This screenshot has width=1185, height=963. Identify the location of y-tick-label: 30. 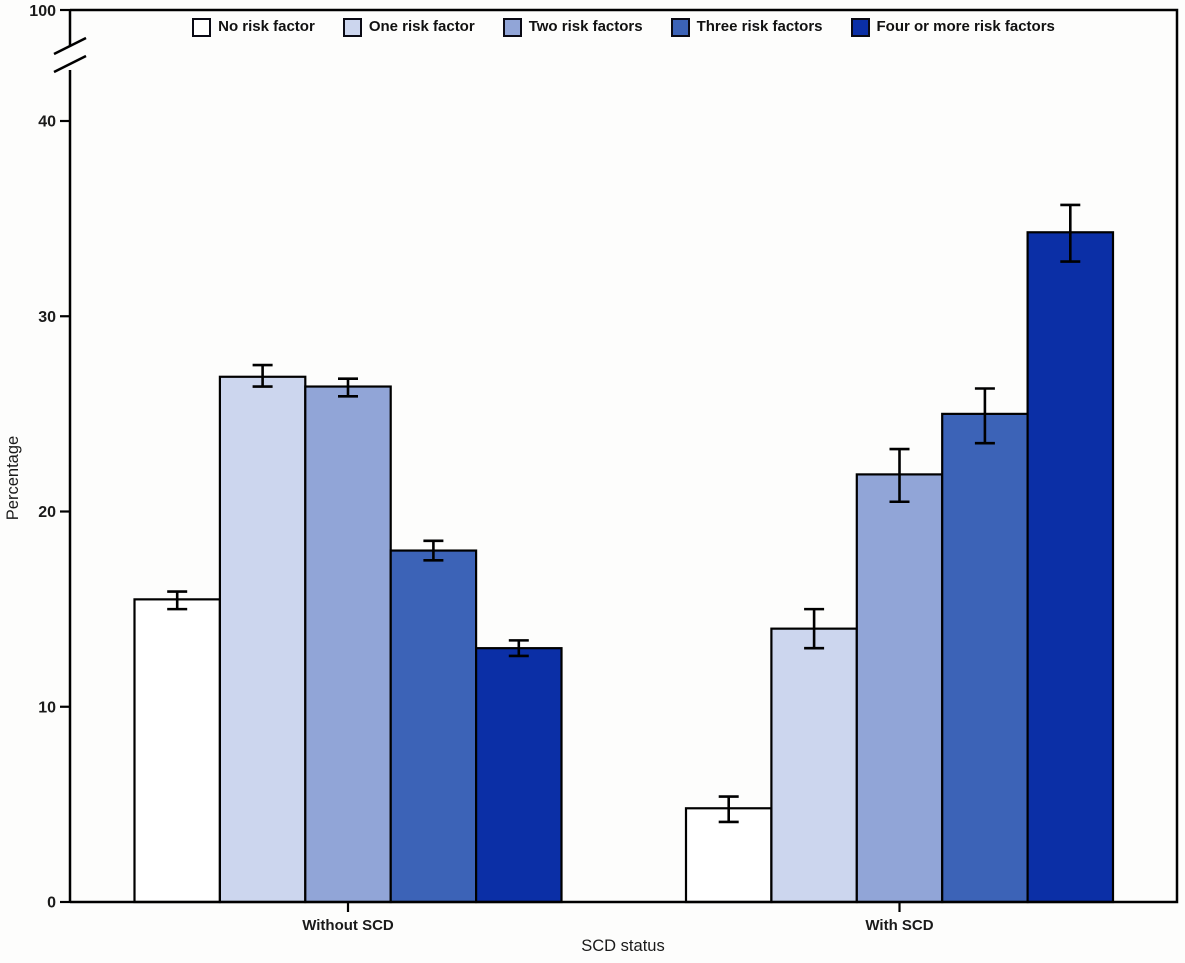
(47, 317).